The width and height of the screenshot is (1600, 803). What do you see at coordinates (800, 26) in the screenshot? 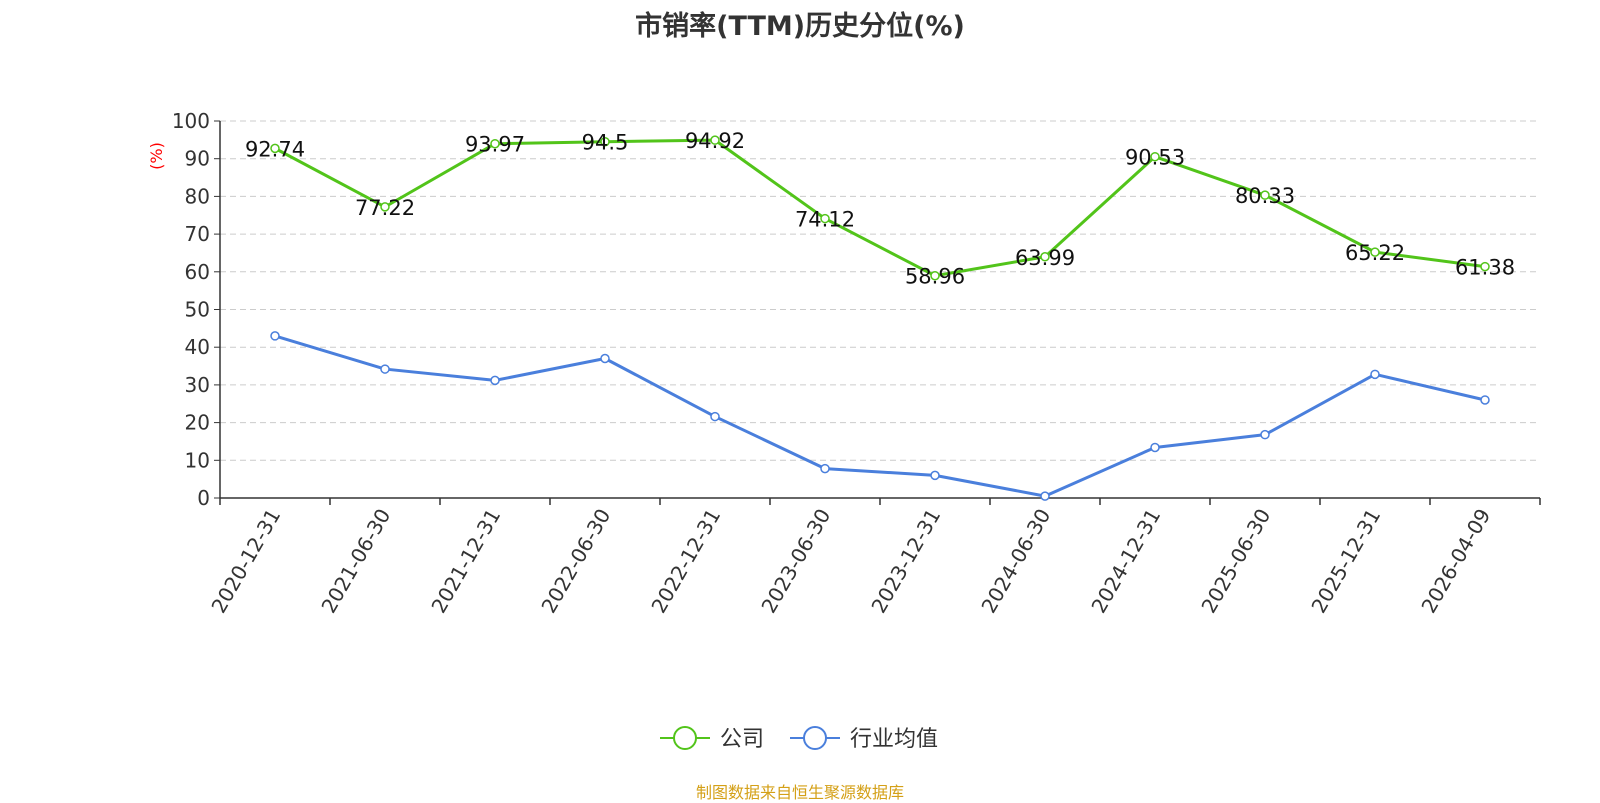
I see `chart-title: 市销率(TTM)历史分位(%)` at bounding box center [800, 26].